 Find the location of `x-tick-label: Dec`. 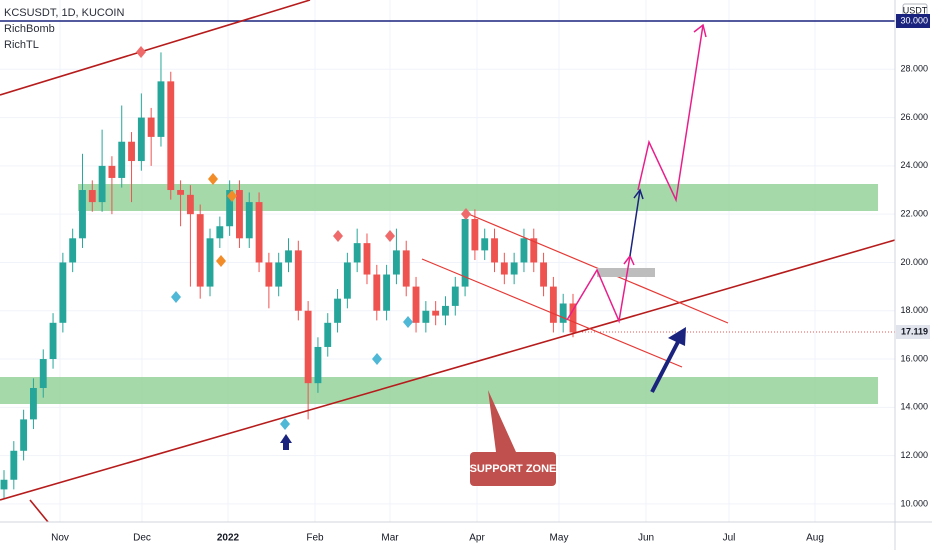

x-tick-label: Dec is located at coordinates (142, 538).